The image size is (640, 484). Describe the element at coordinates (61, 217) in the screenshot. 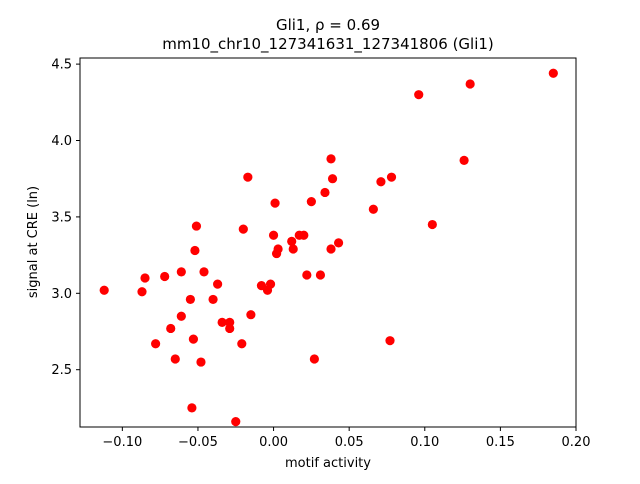

I see `y-tick-label: 3.5` at that location.